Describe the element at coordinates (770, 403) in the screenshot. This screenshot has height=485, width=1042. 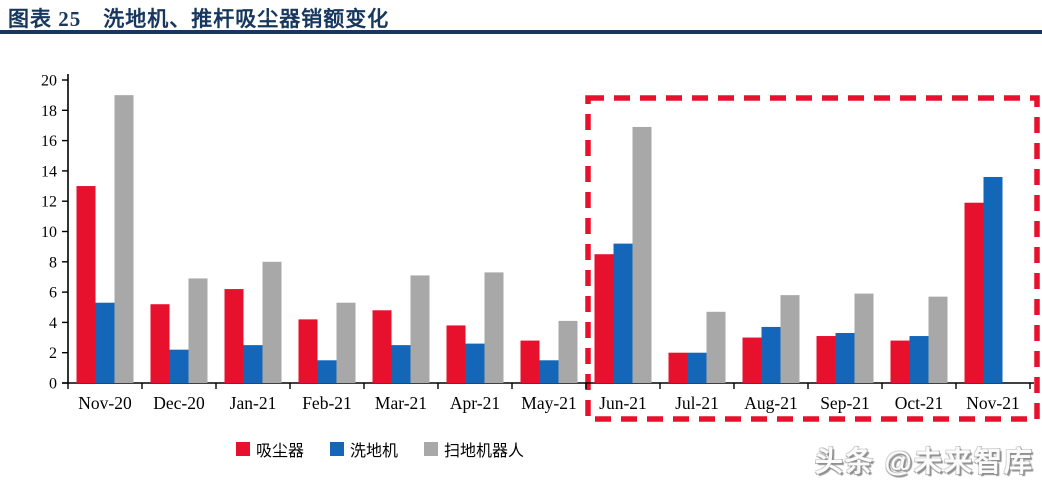
I see `x-category-label: Aug-21` at that location.